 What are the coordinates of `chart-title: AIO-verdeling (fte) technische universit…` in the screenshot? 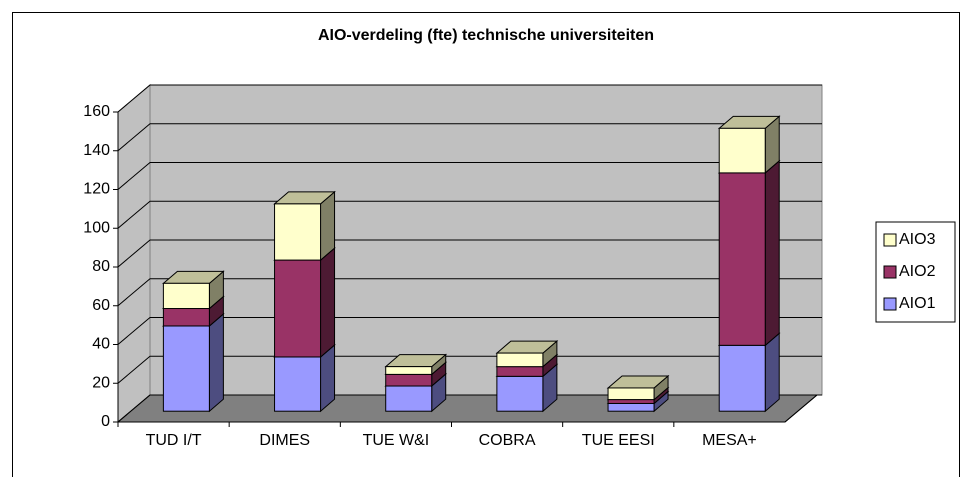 It's located at (486, 35).